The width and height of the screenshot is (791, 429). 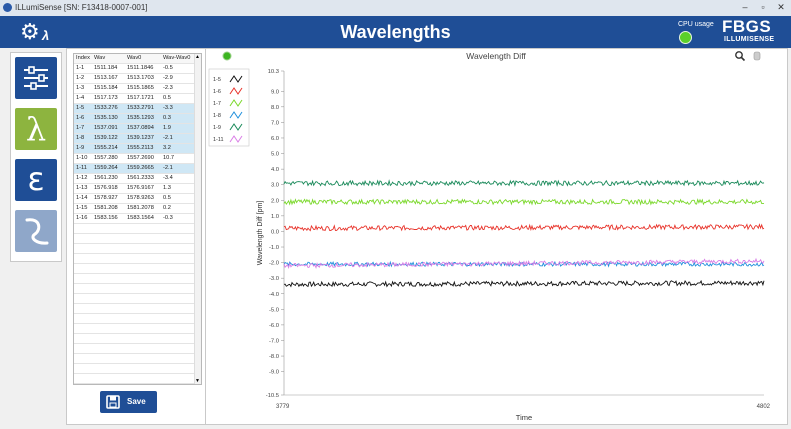 What do you see at coordinates (82, 218) in the screenshot?
I see `cell-index: 1-16` at bounding box center [82, 218].